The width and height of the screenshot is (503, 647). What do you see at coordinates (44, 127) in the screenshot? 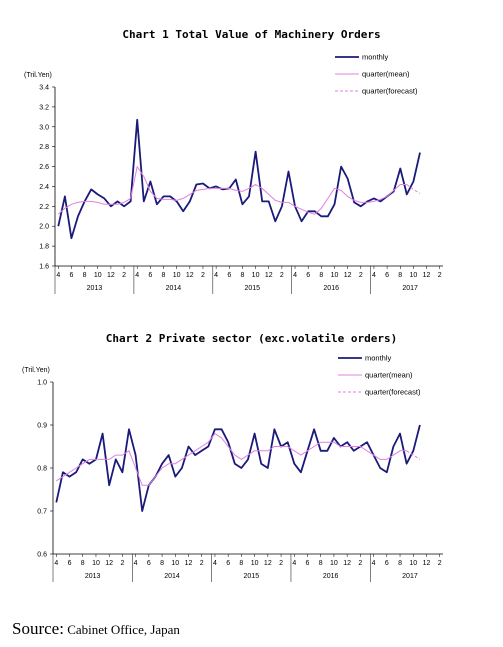
I see `y-tick-label: 3.0` at bounding box center [44, 127].